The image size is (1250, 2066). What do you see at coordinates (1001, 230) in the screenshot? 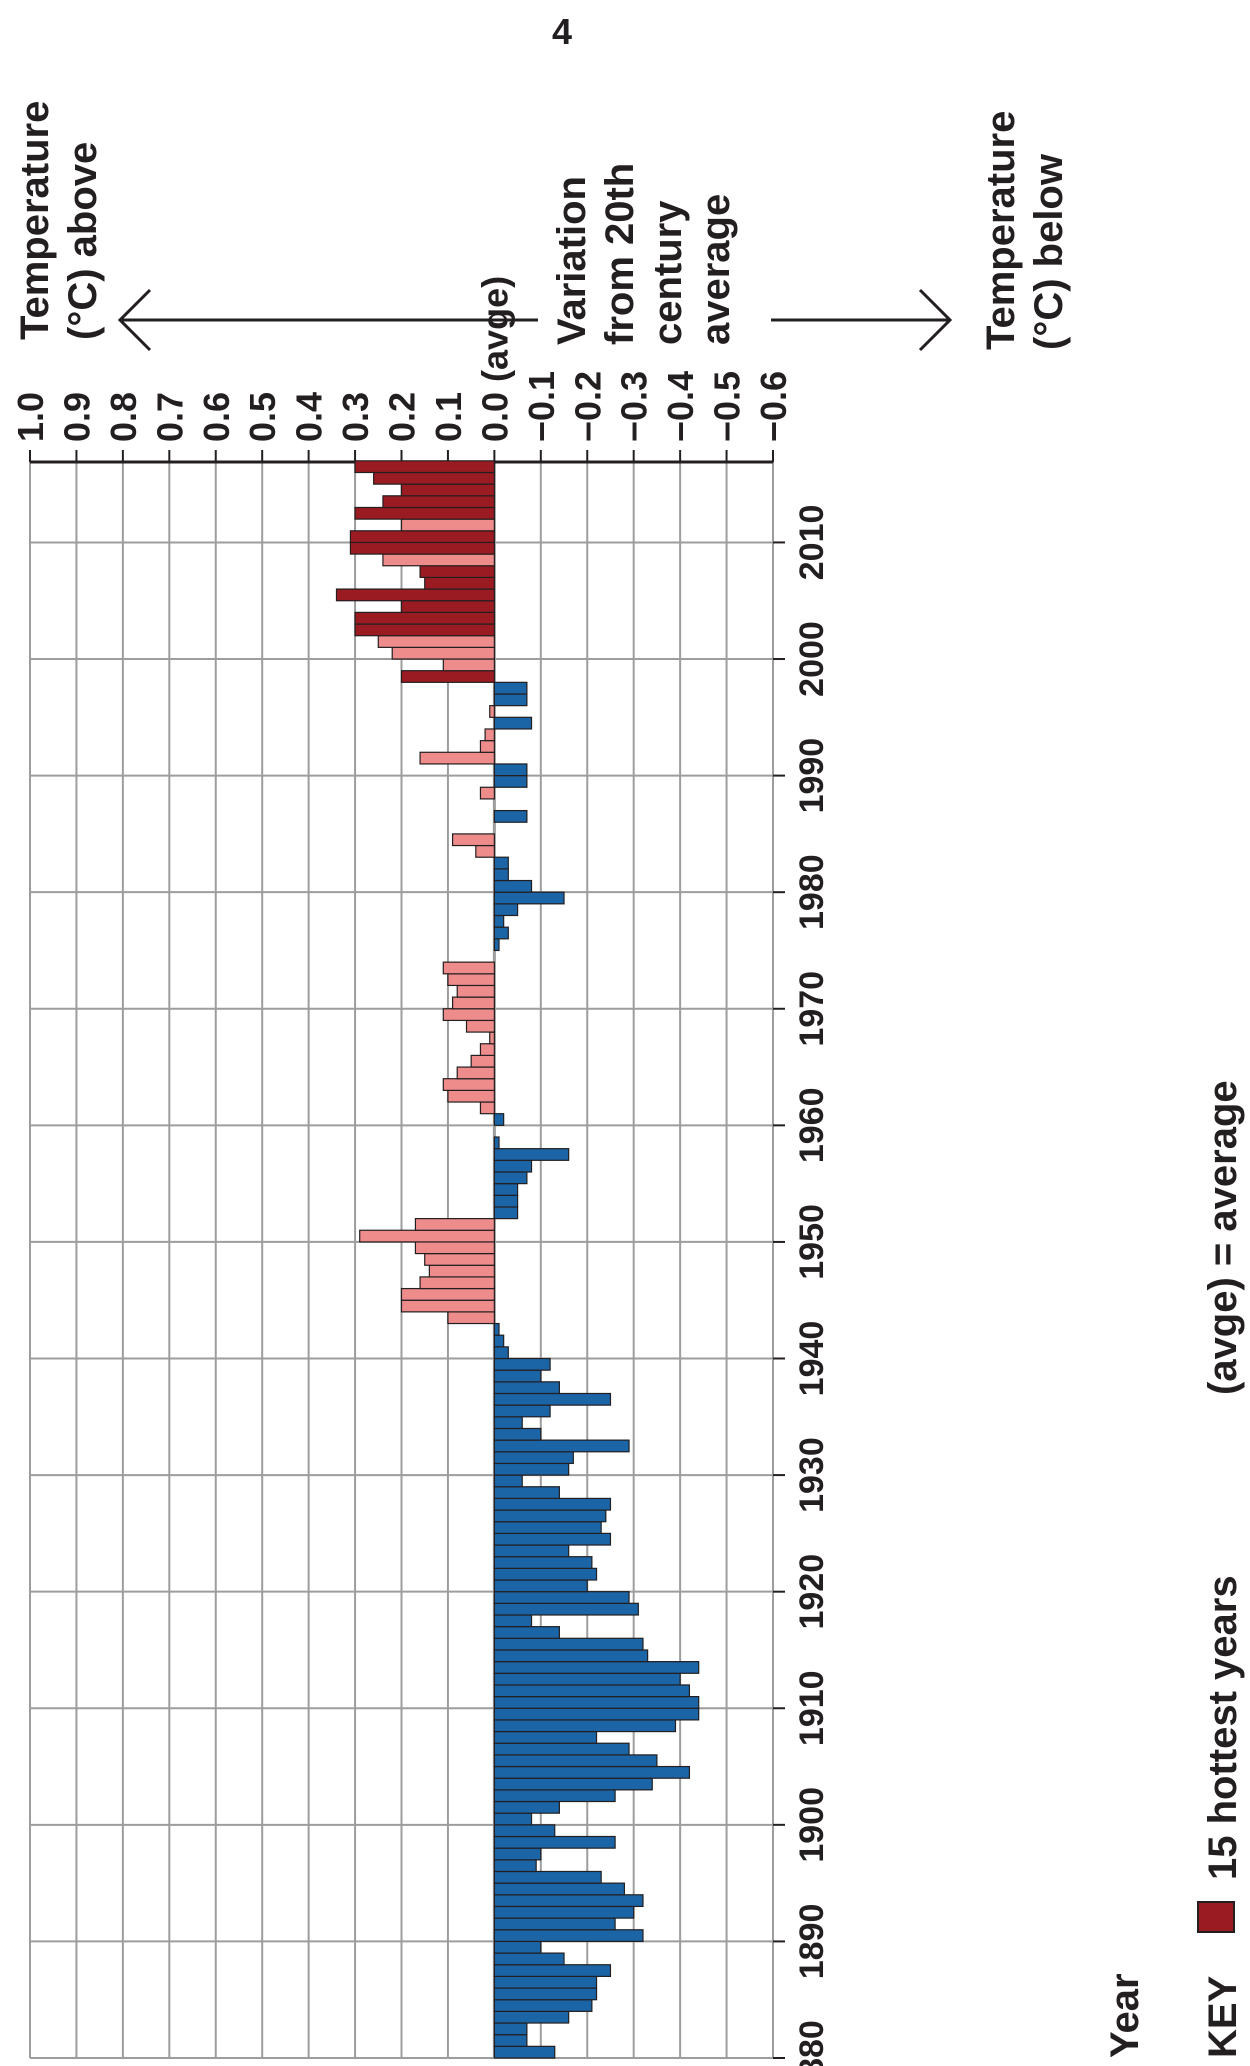
I see `below-label-line1: Temperature` at bounding box center [1001, 230].